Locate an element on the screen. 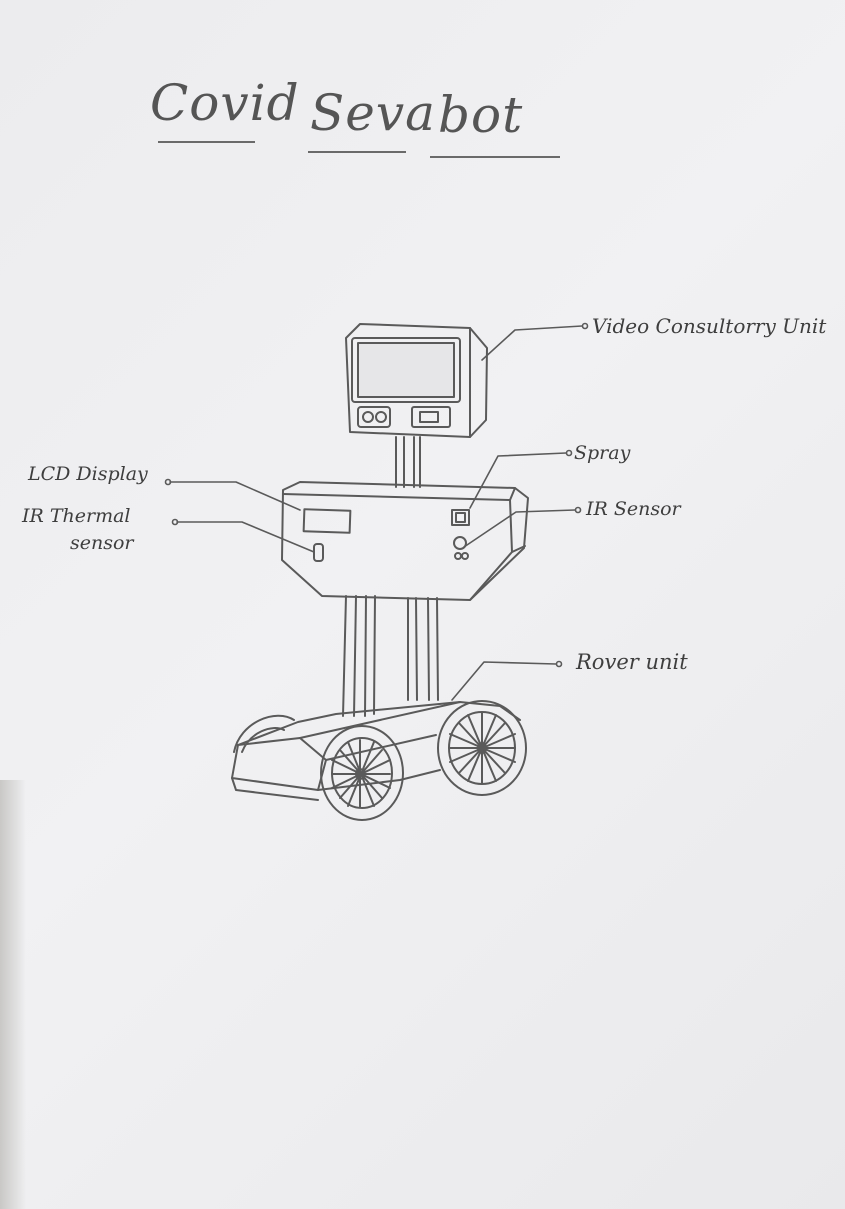 The height and width of the screenshot is (1209, 845). label-lcd-display: LCD Display is located at coordinates (88, 474).